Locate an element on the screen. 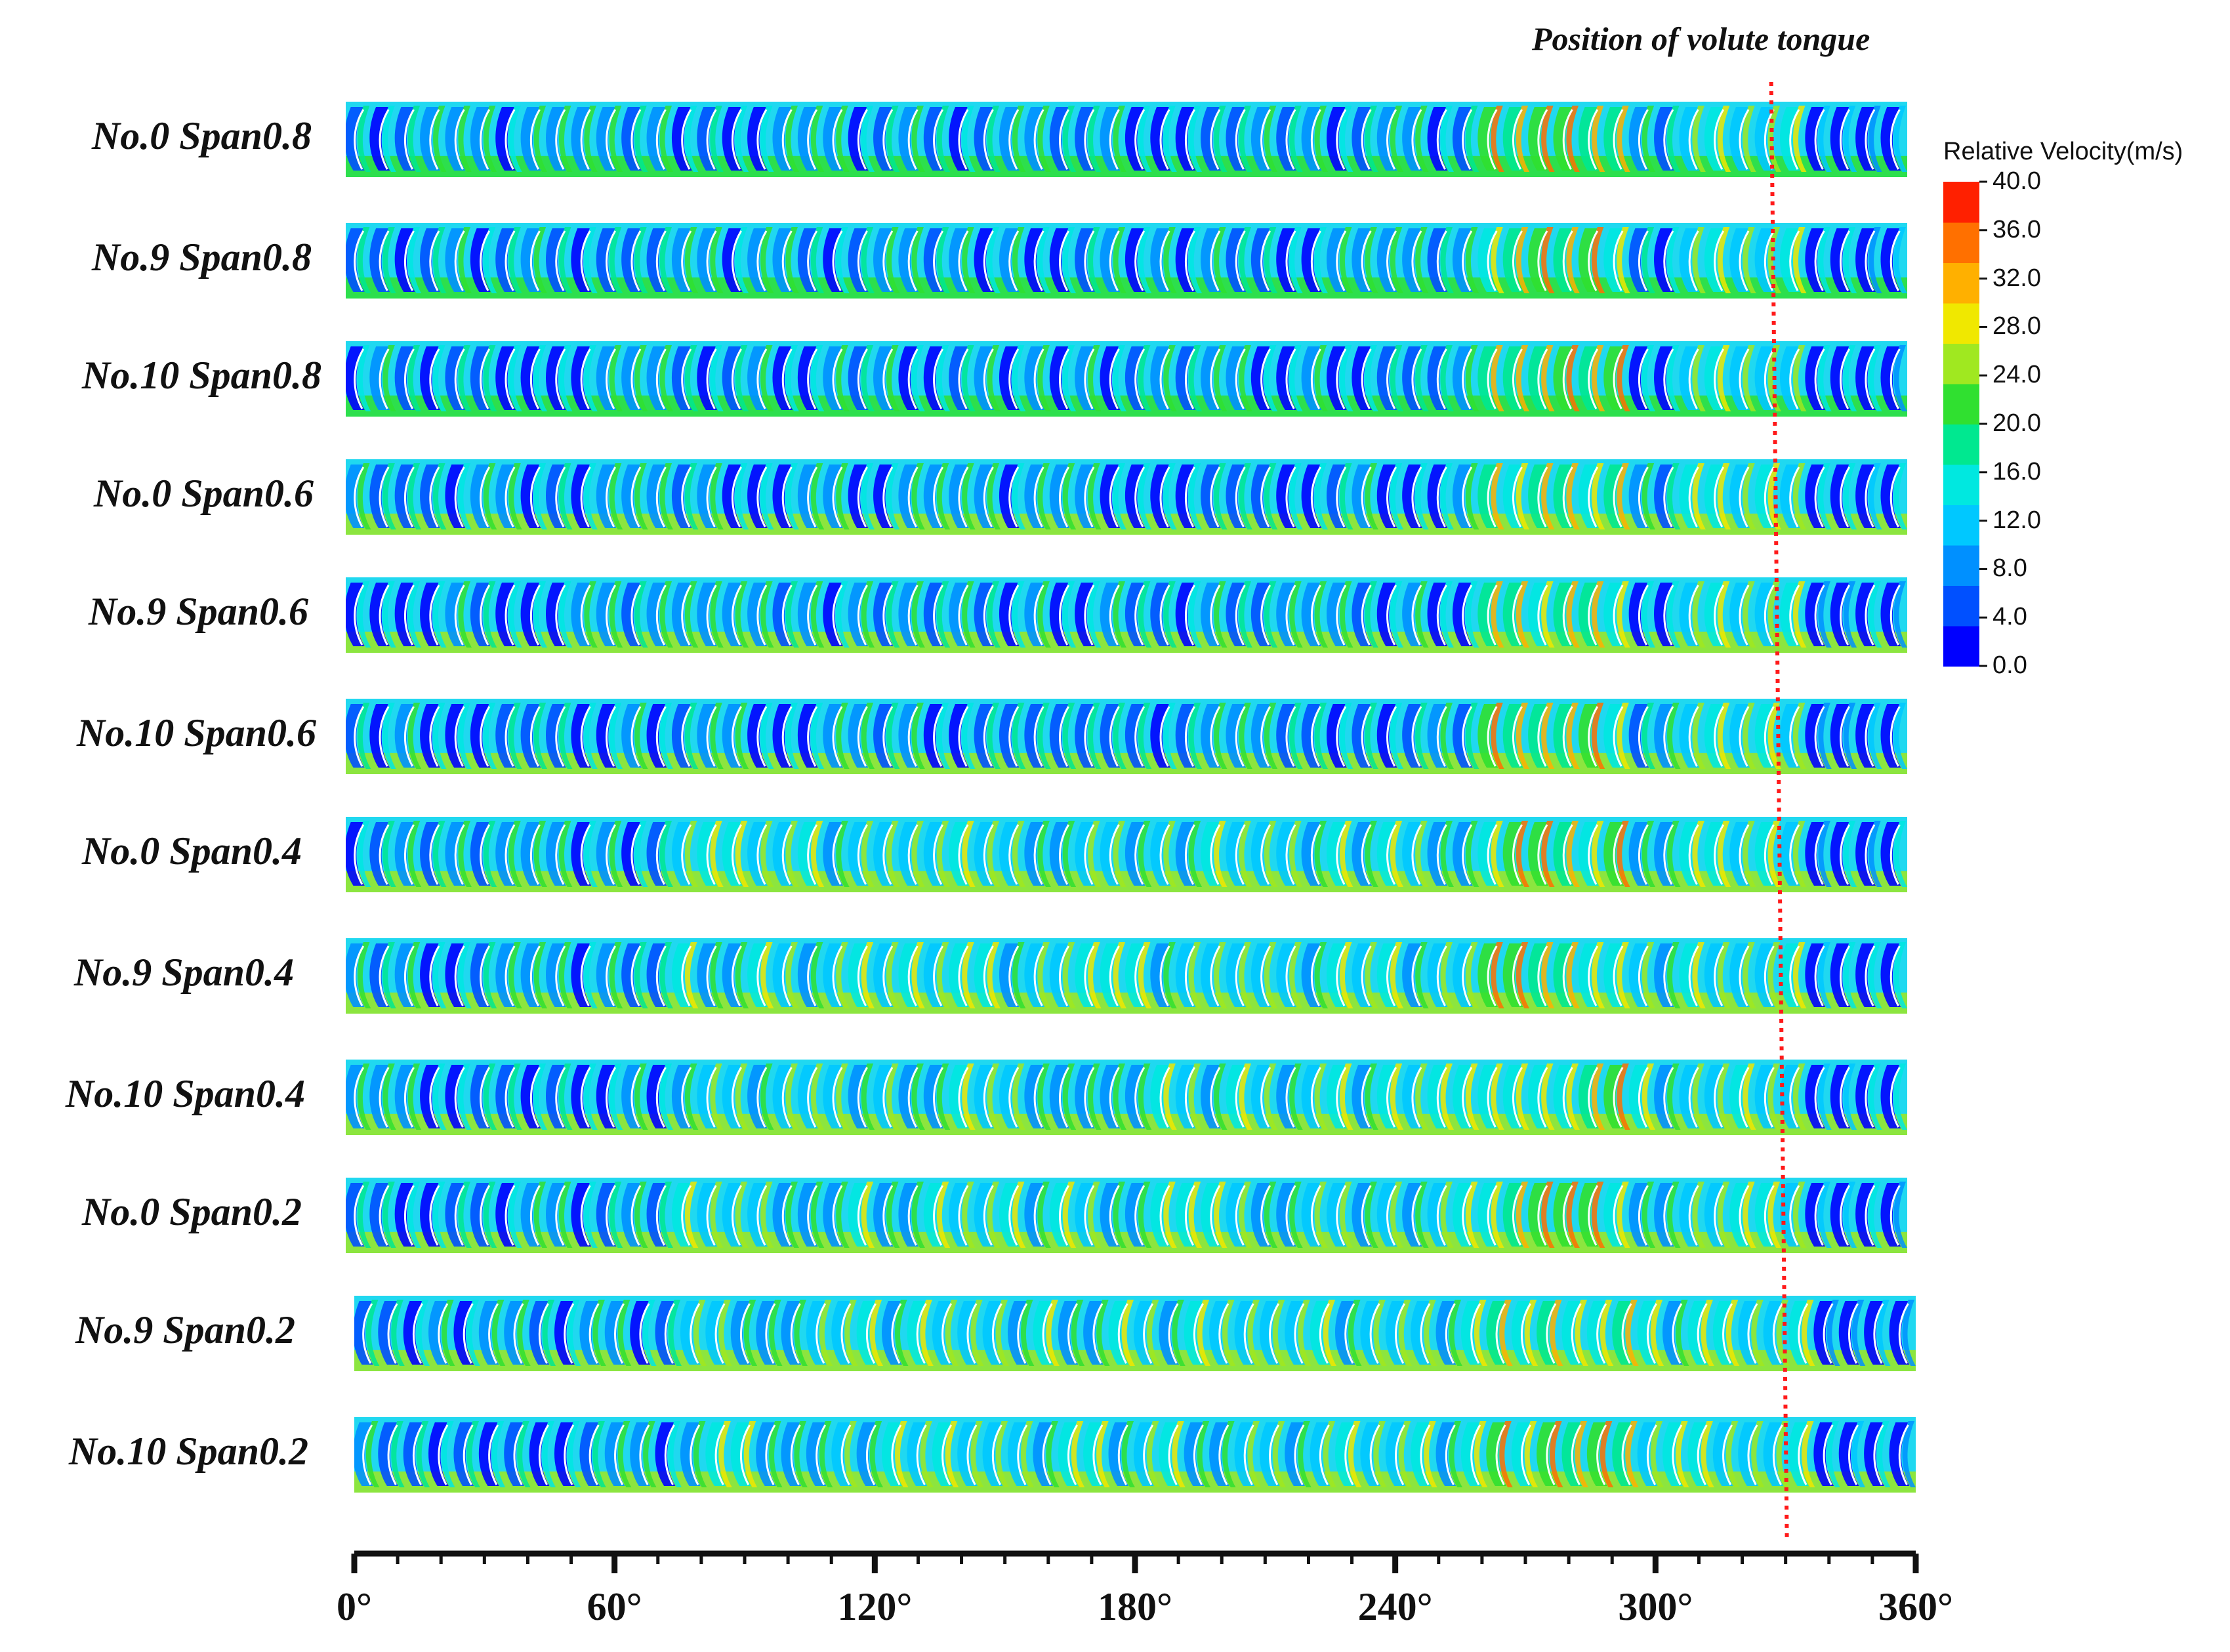  volute-tongue-label: Position of volute tongue is located at coordinates (1701, 39).